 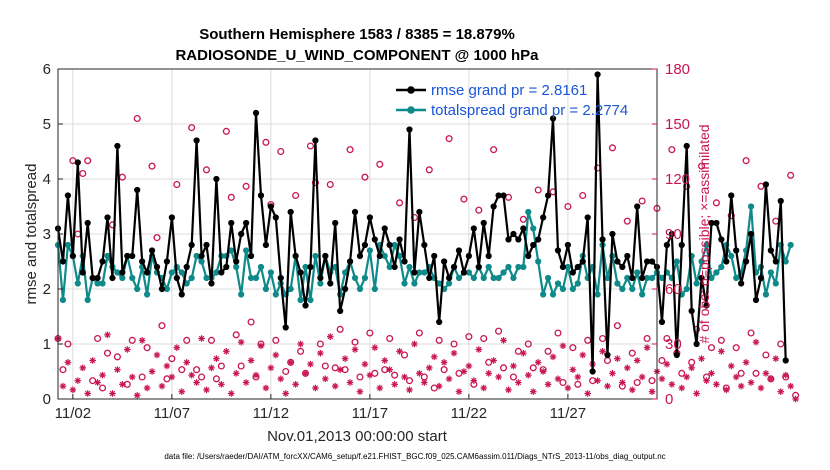 I want to click on x-axis: 11/02 11/07 11/12 11/17 11/22 11/27, so click(x=320, y=408).